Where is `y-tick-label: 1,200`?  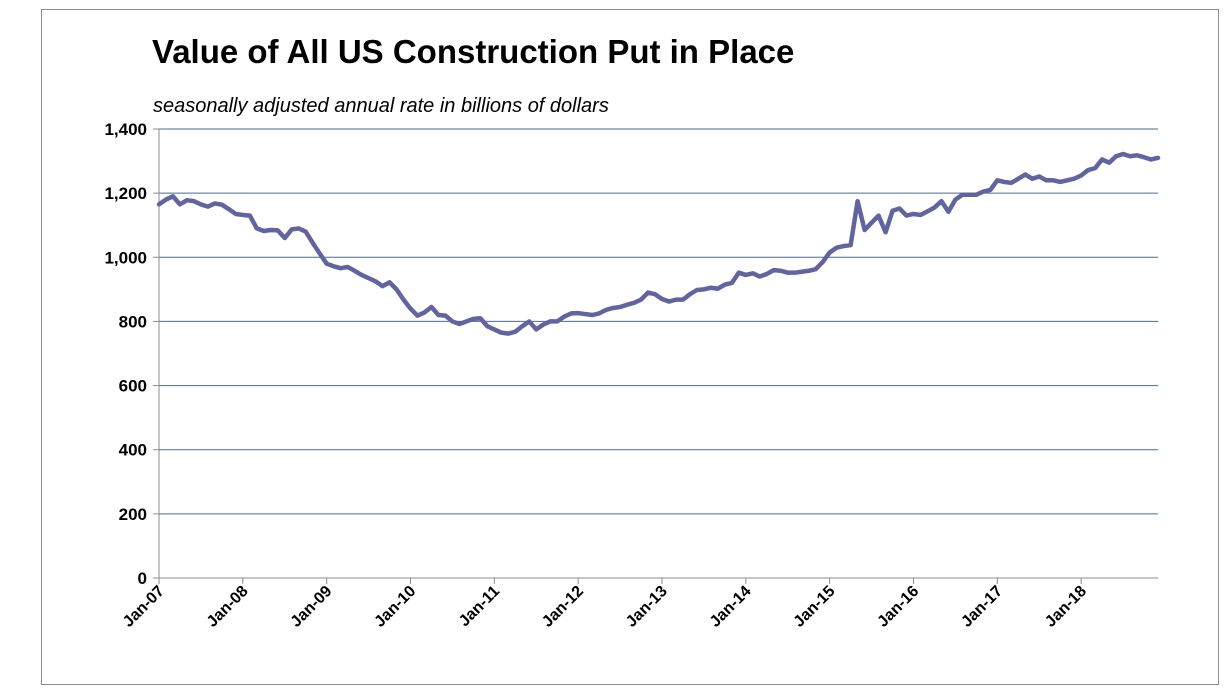 y-tick-label: 1,200 is located at coordinates (125, 193).